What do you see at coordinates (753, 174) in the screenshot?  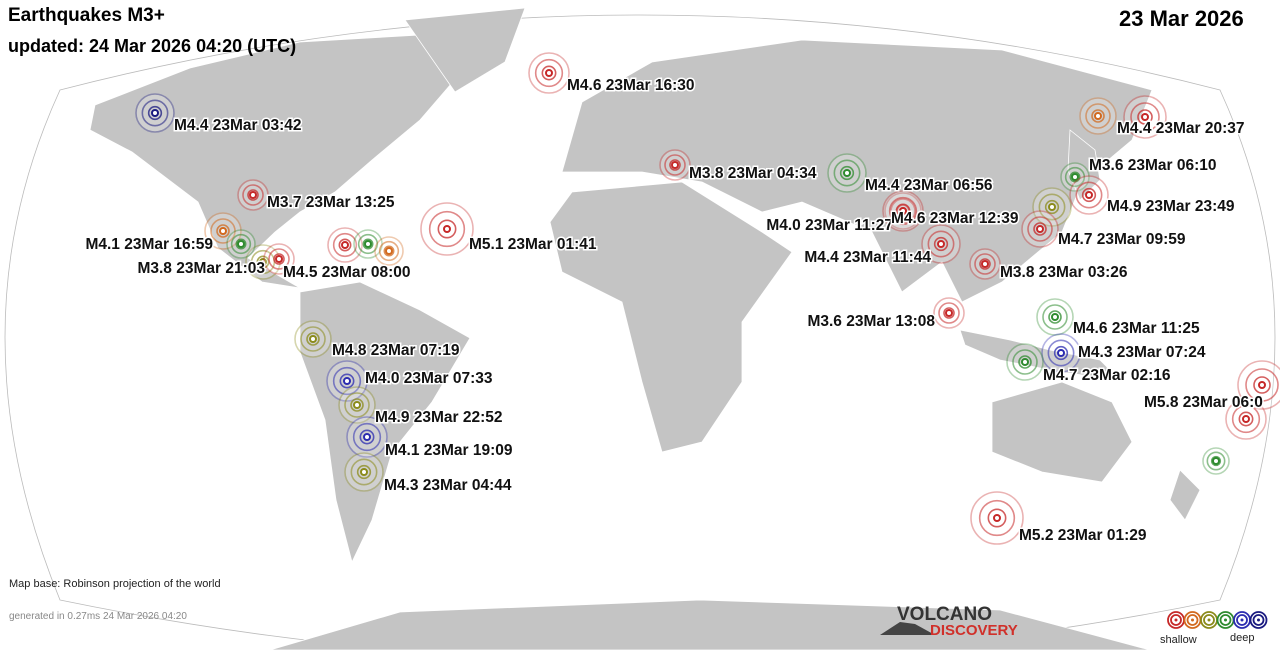 I see `quake-label: M3.8 23Mar 04:34` at bounding box center [753, 174].